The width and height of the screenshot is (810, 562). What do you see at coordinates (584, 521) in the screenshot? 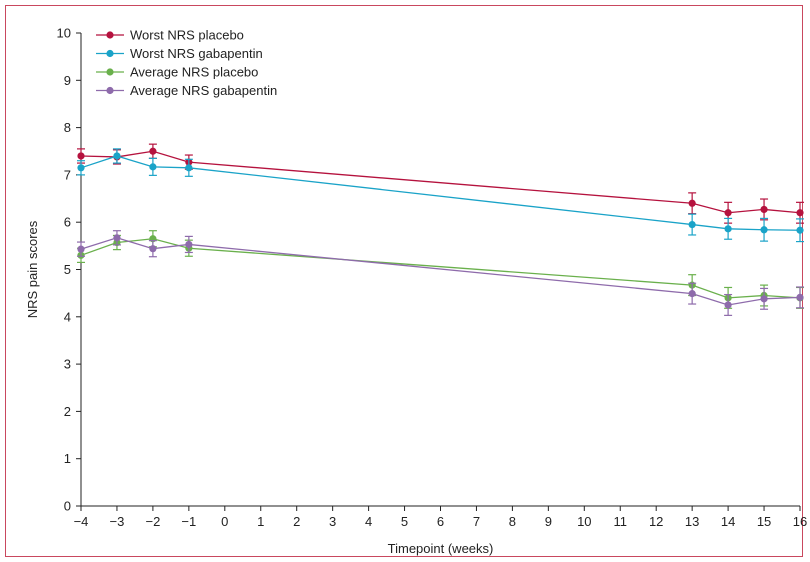
I see `x-tick-label: 10` at bounding box center [584, 521].